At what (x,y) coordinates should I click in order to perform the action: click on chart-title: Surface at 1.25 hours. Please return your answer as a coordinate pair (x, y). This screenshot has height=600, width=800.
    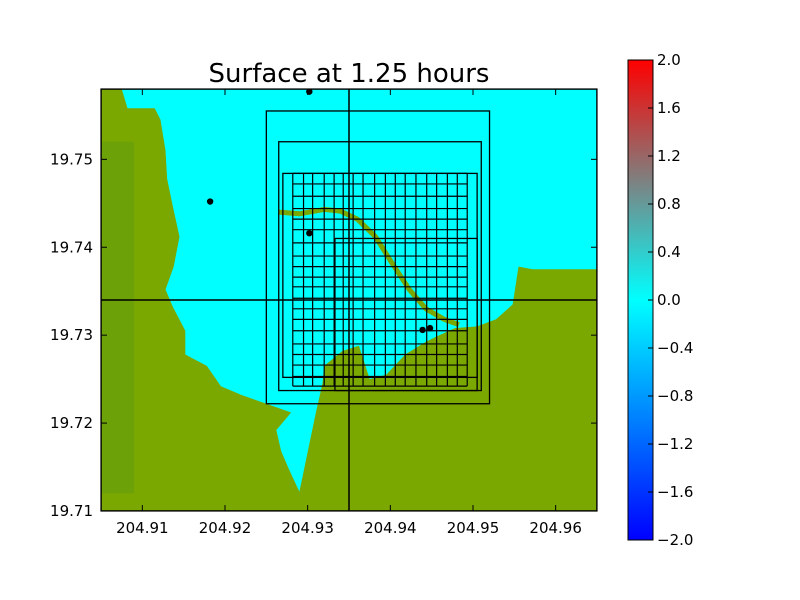
    Looking at the image, I should click on (349, 74).